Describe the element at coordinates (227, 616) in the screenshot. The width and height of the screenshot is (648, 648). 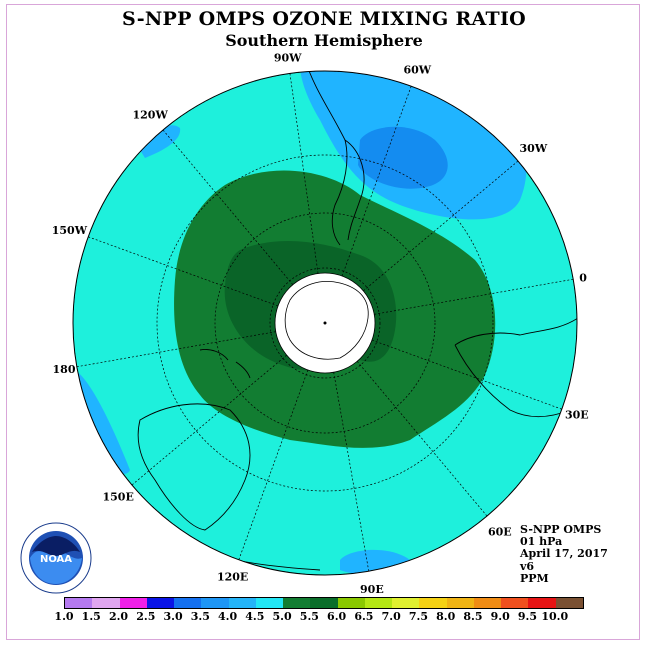
I see `colorbar-tick-label: 4.0` at that location.